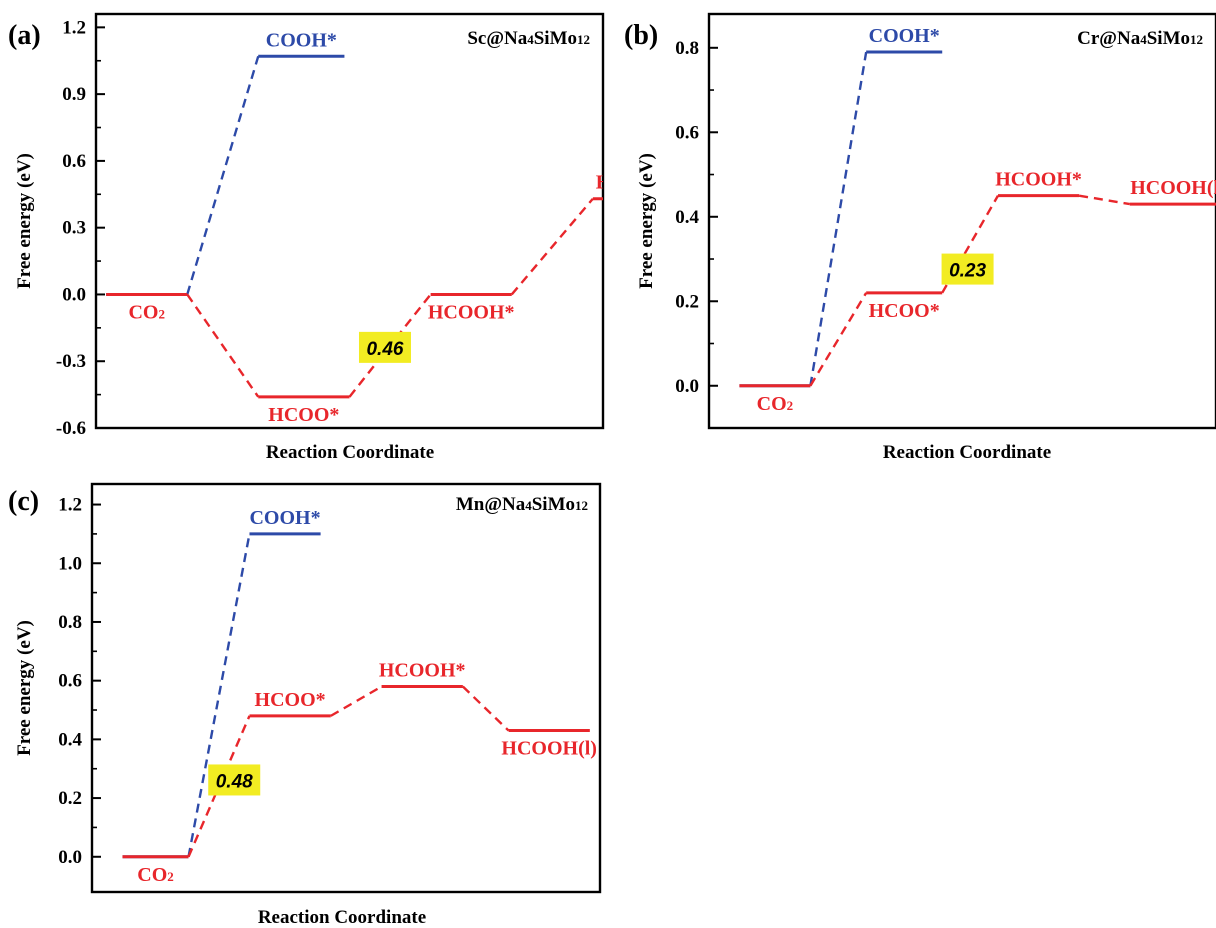  What do you see at coordinates (23, 501) in the screenshot?
I see `panel-label: (c)` at bounding box center [23, 501].